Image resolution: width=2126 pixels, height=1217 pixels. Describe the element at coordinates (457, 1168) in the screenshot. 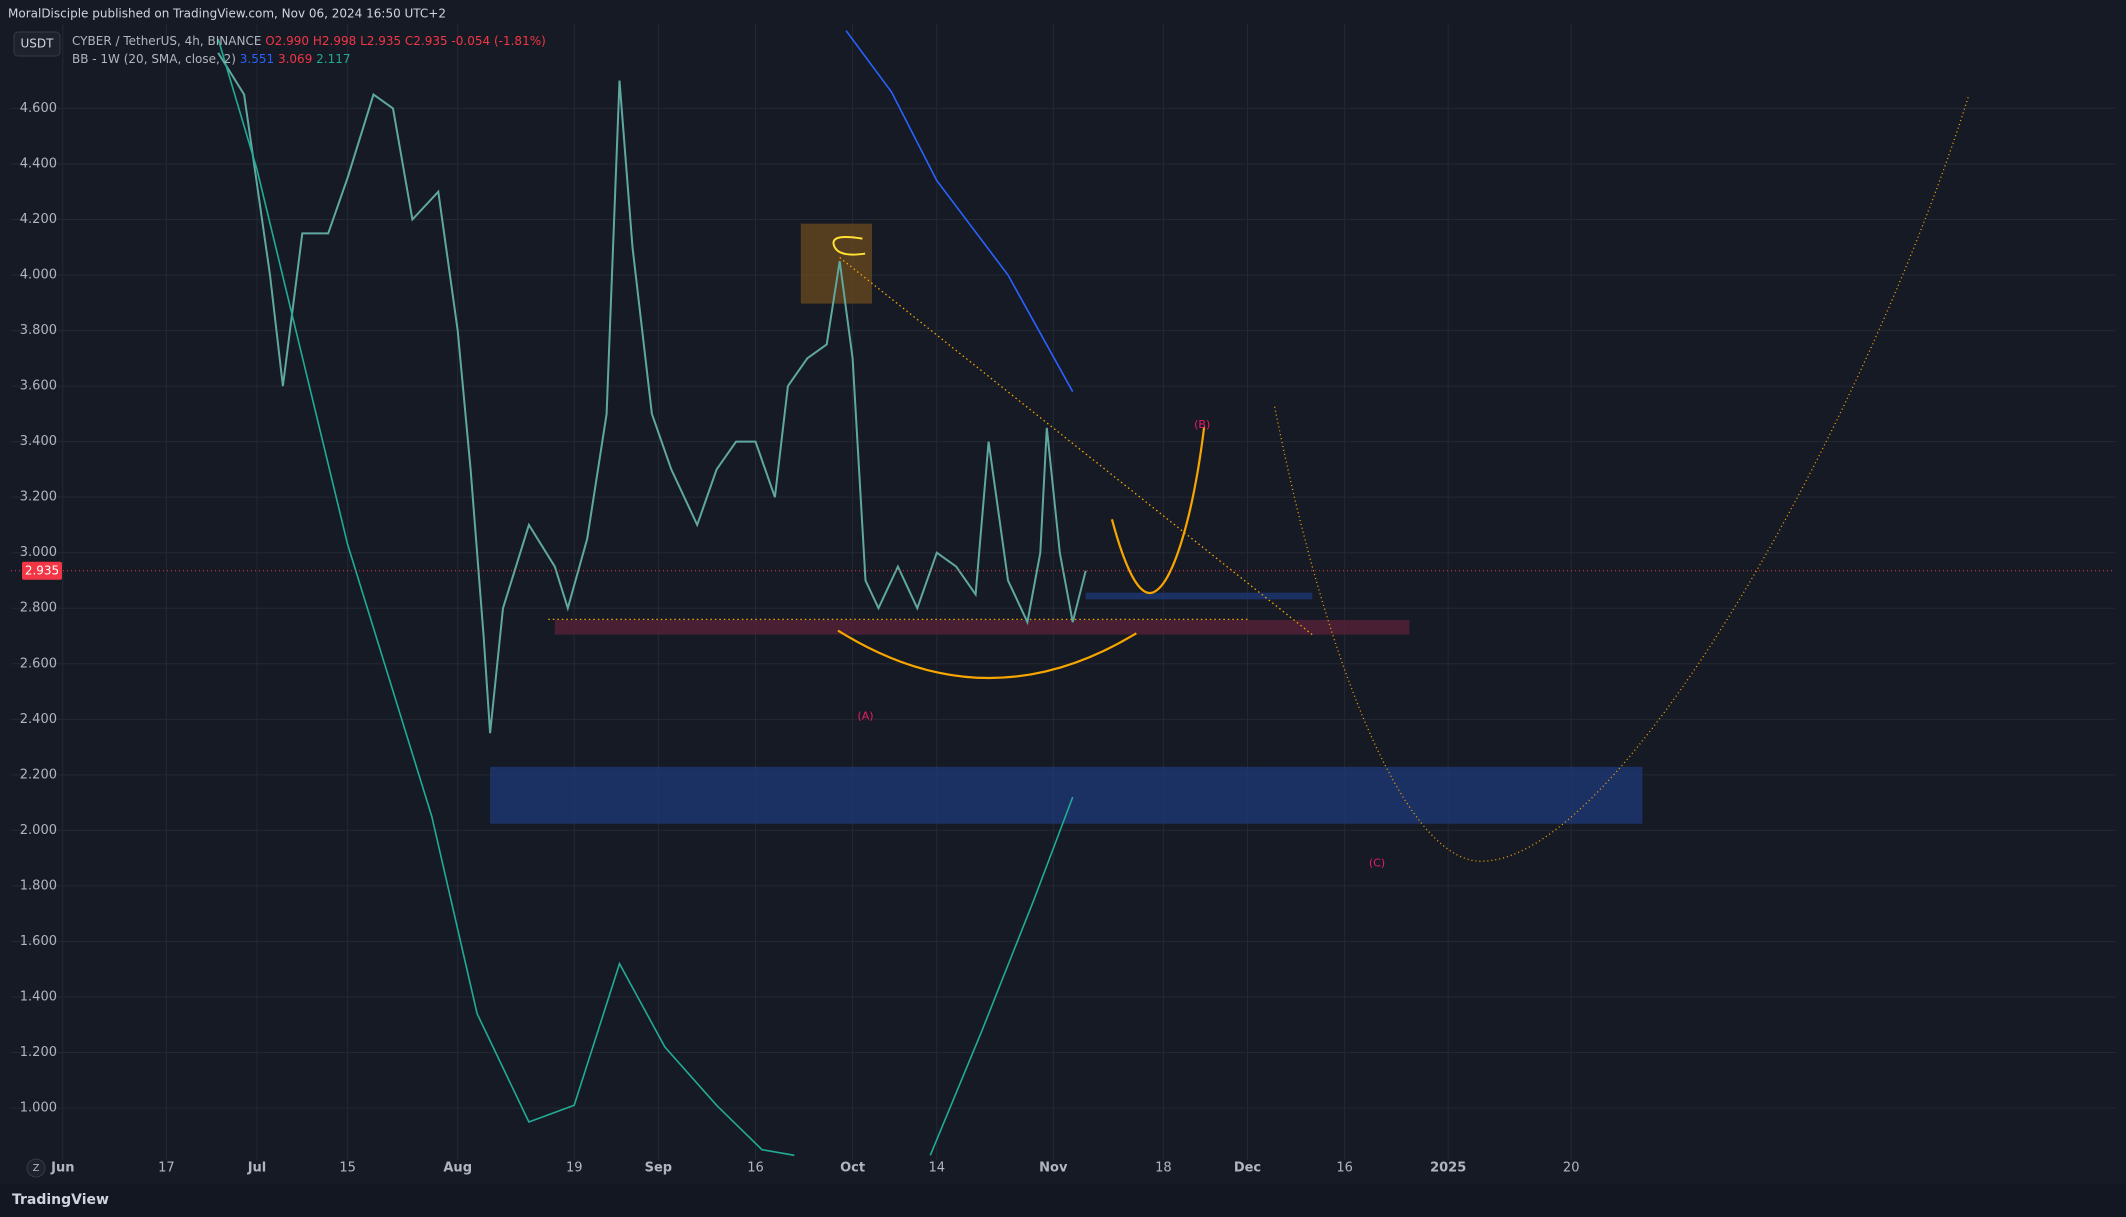

I see `x-tick-label: Aug` at that location.